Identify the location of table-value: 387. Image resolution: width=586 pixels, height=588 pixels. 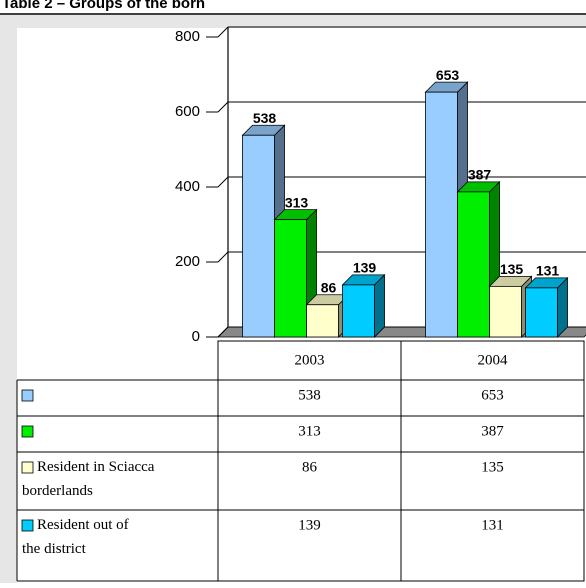
(492, 431).